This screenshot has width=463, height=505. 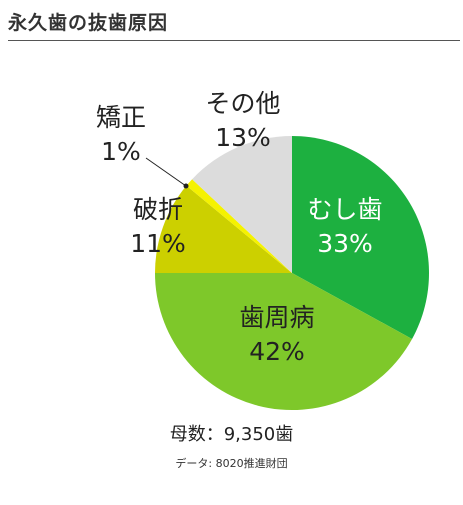 What do you see at coordinates (186, 186) in the screenshot?
I see `leader-dot` at bounding box center [186, 186].